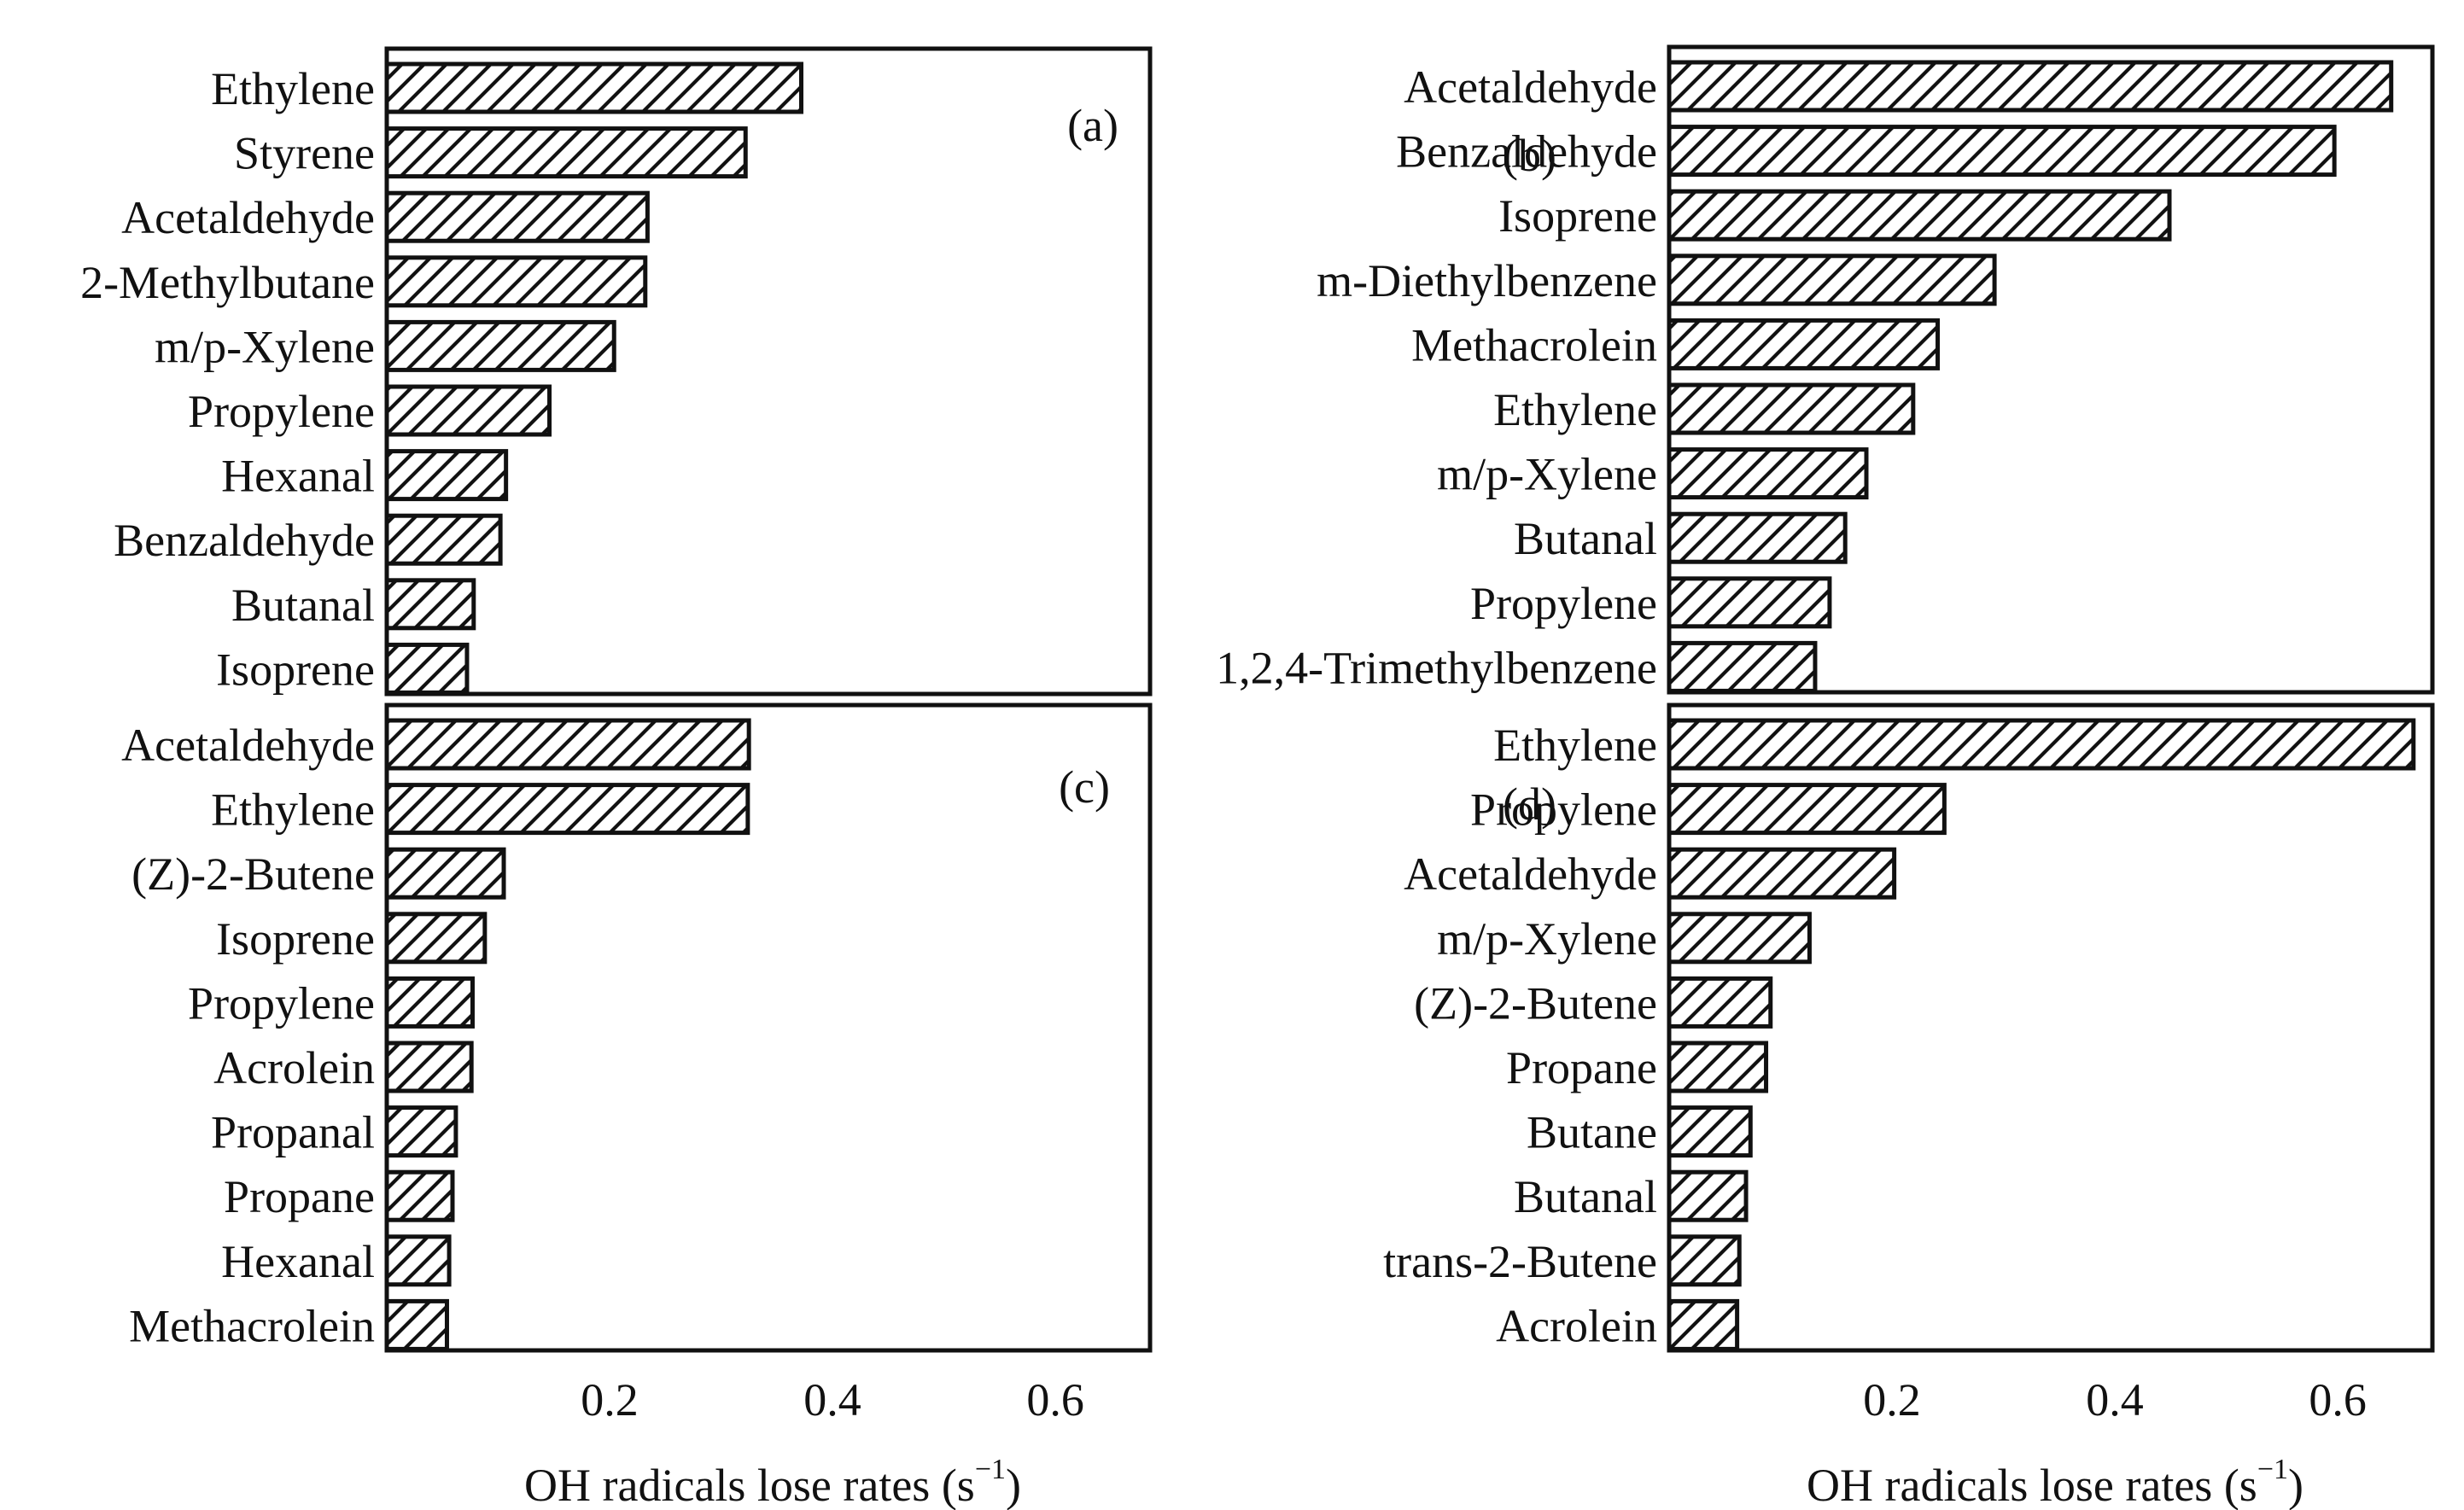 The image size is (2464, 1510). What do you see at coordinates (832, 1399) in the screenshot?
I see `x-tick-label-c-2: 0.4` at bounding box center [832, 1399].